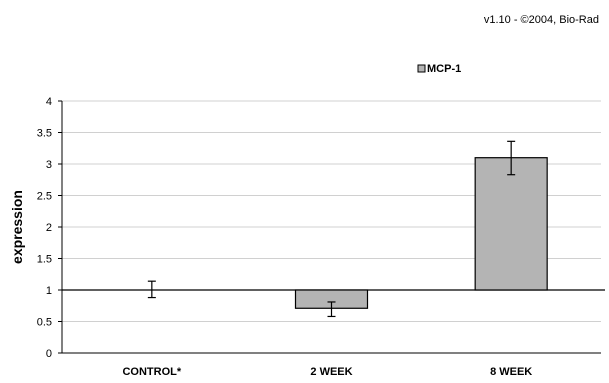 The image size is (609, 383). What do you see at coordinates (541, 20) in the screenshot?
I see `version-text: v1.10 - ©2004, Bio-Rad` at bounding box center [541, 20].